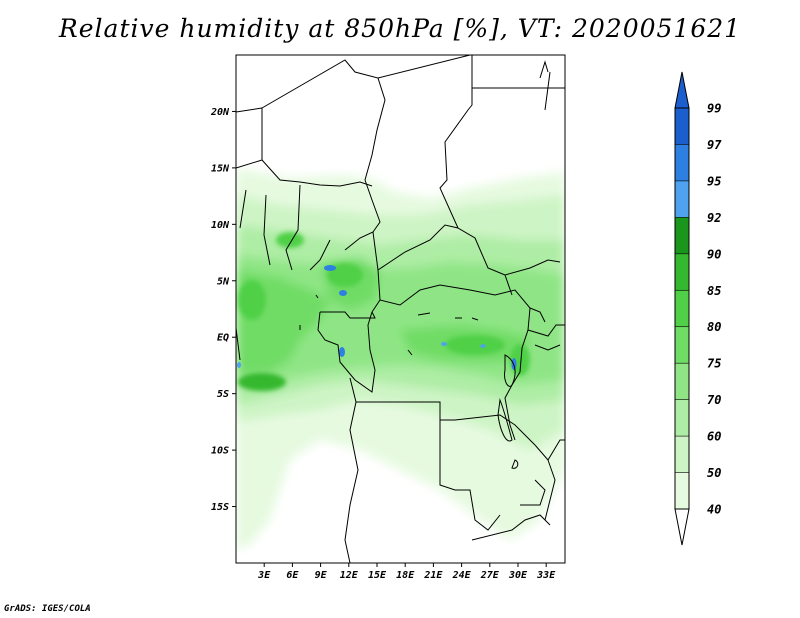 Image resolution: width=800 pixels, height=618 pixels. What do you see at coordinates (518, 575) in the screenshot?
I see `lon-tick-label: 30E` at bounding box center [518, 575].